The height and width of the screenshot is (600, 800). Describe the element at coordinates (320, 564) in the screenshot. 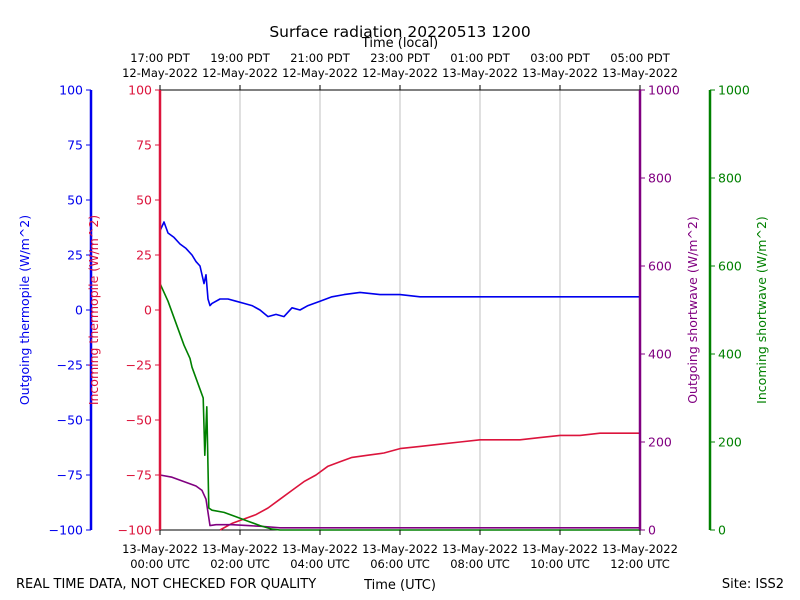

I see `x-tick-label-utc-time-2: 04:00 UTC` at that location.